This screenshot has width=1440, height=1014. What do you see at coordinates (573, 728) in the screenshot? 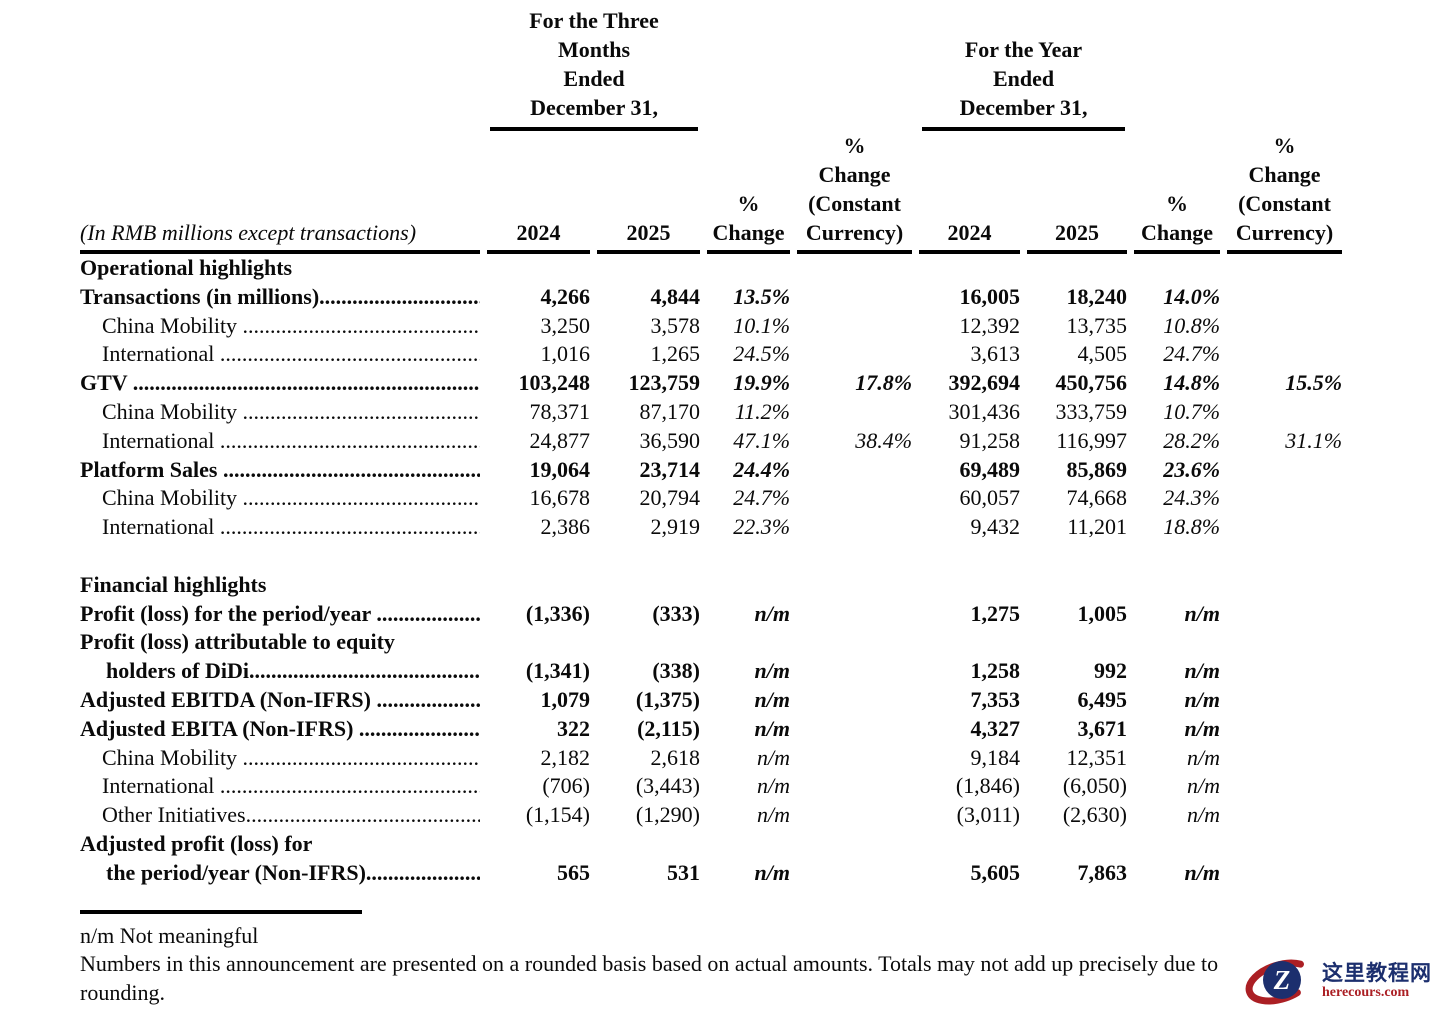
I see `cell-m2024: 322` at bounding box center [573, 728].